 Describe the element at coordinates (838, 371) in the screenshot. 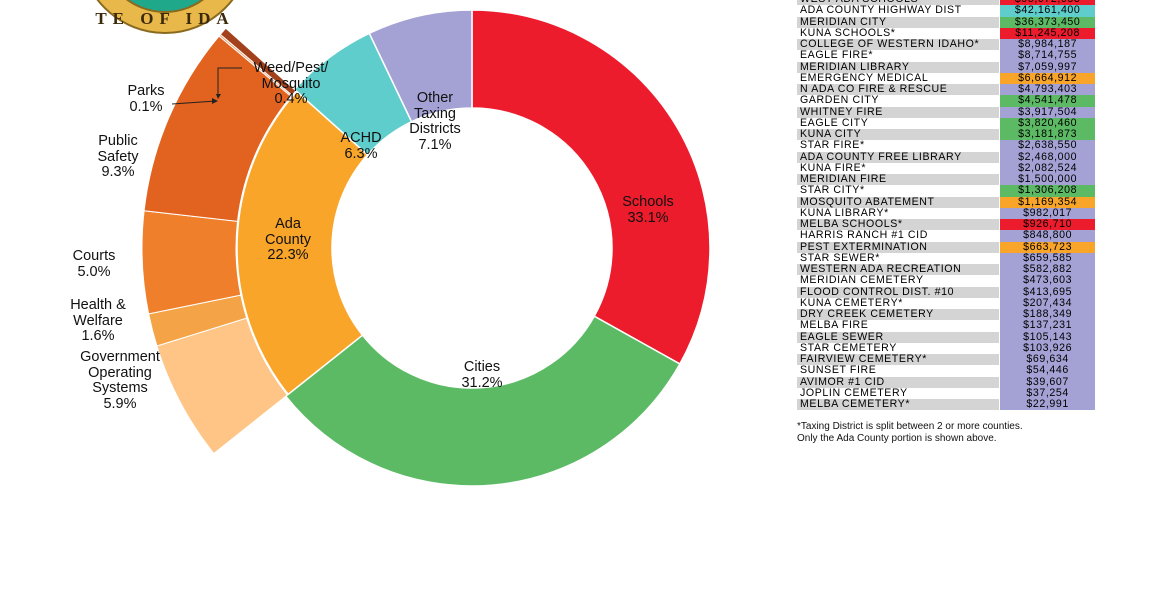

I see `district-name: SUNSET FIRE` at that location.